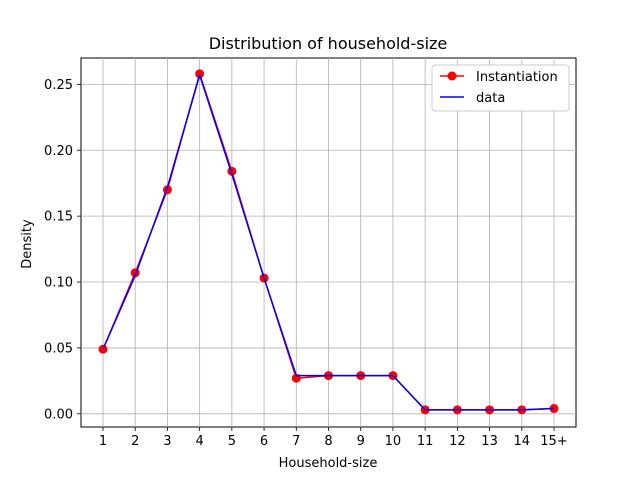  What do you see at coordinates (264, 441) in the screenshot?
I see `x-tick-label: 6` at bounding box center [264, 441].